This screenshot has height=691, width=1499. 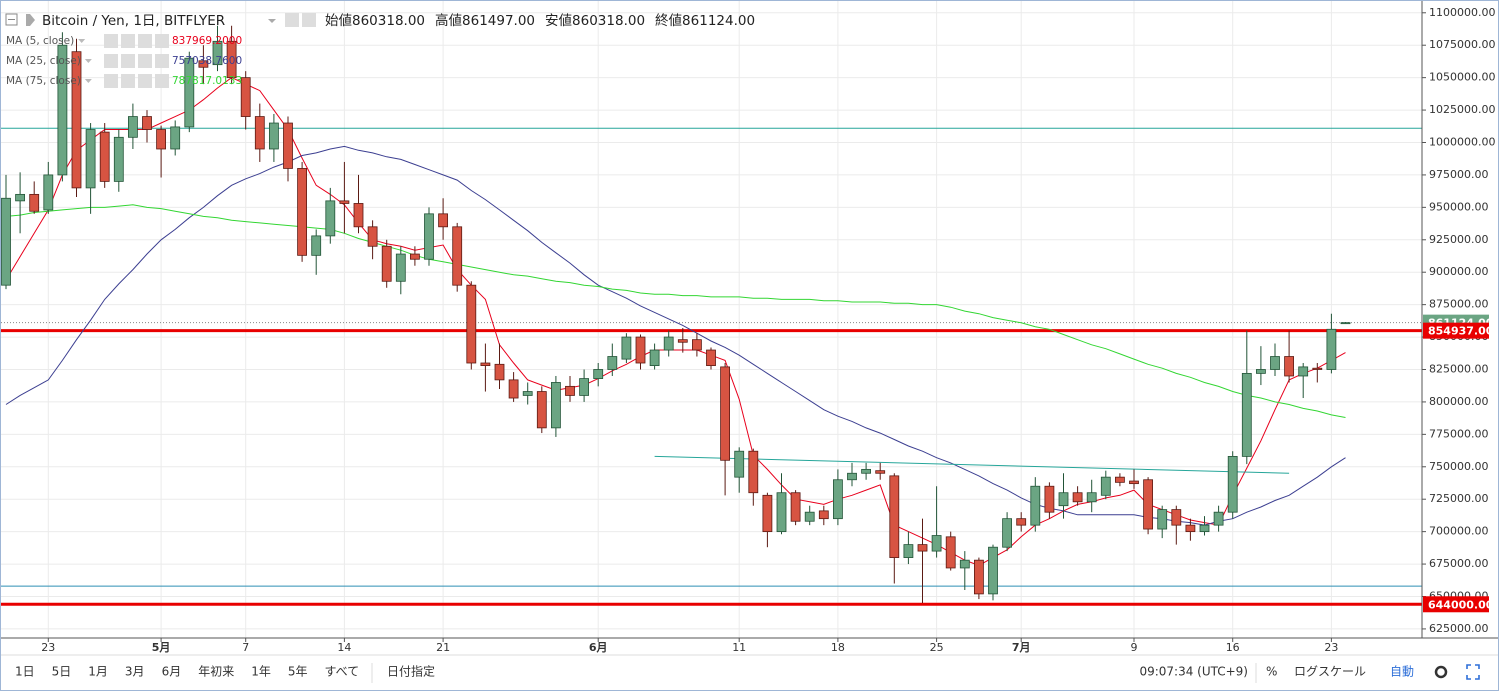 I want to click on ohlc-value: 860318.00, so click(x=608, y=21).